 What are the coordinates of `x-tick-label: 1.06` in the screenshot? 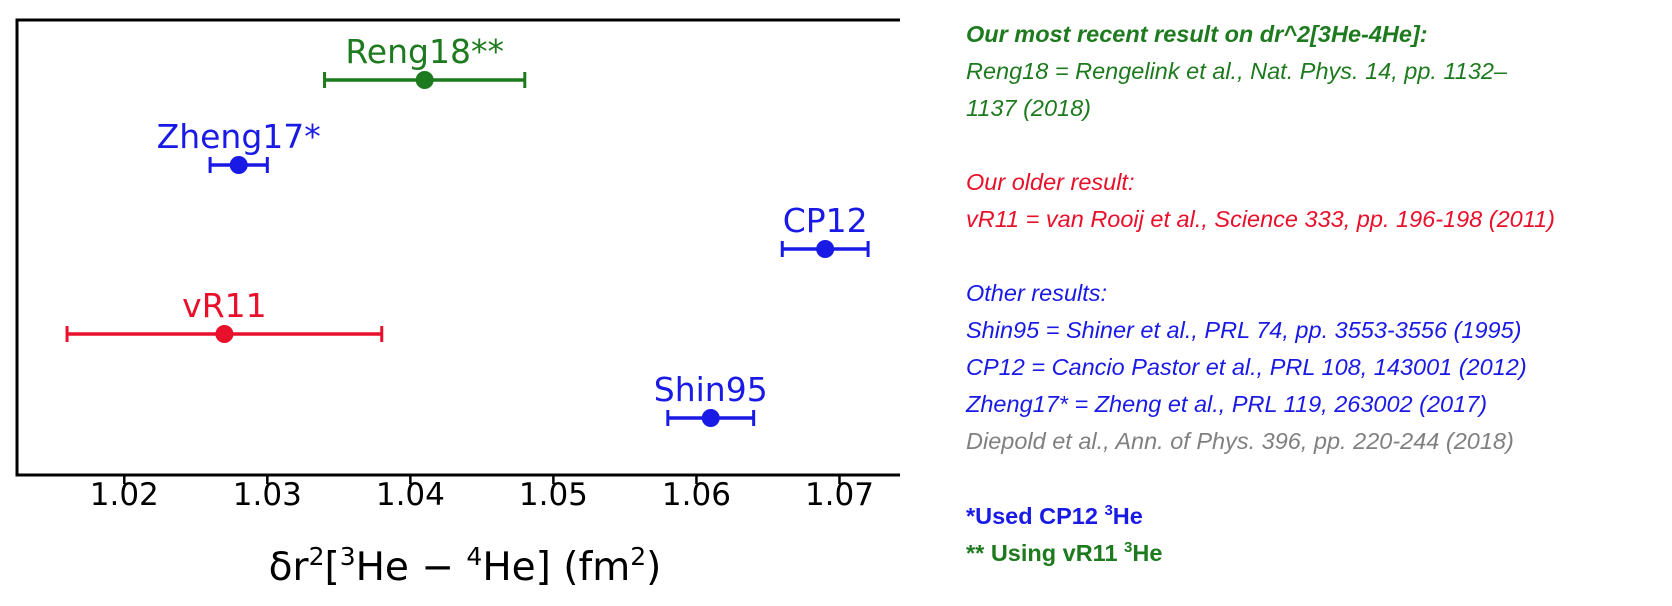 It's located at (696, 495).